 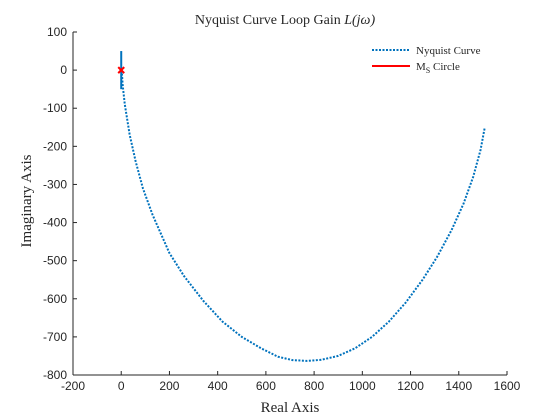 What do you see at coordinates (410, 386) in the screenshot?
I see `x-tick-label: 1200` at bounding box center [410, 386].